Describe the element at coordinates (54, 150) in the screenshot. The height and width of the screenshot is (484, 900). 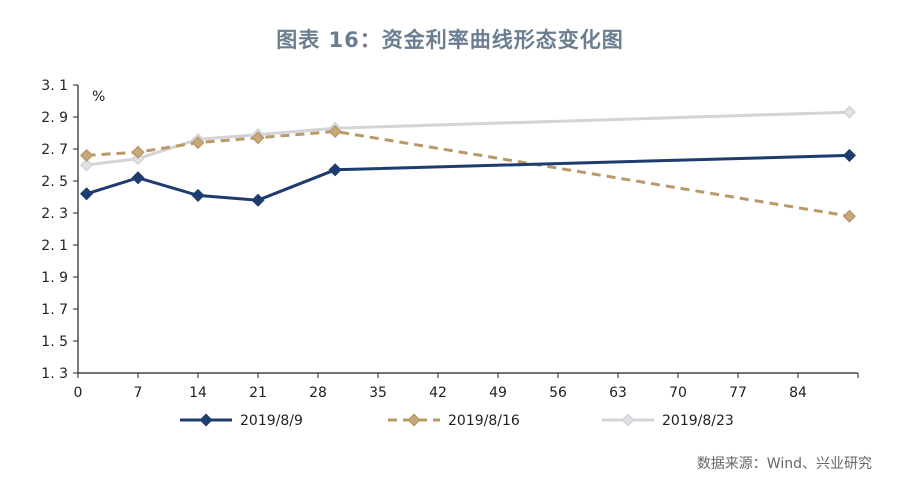
I see `y-tick-label: 2. 7` at that location.